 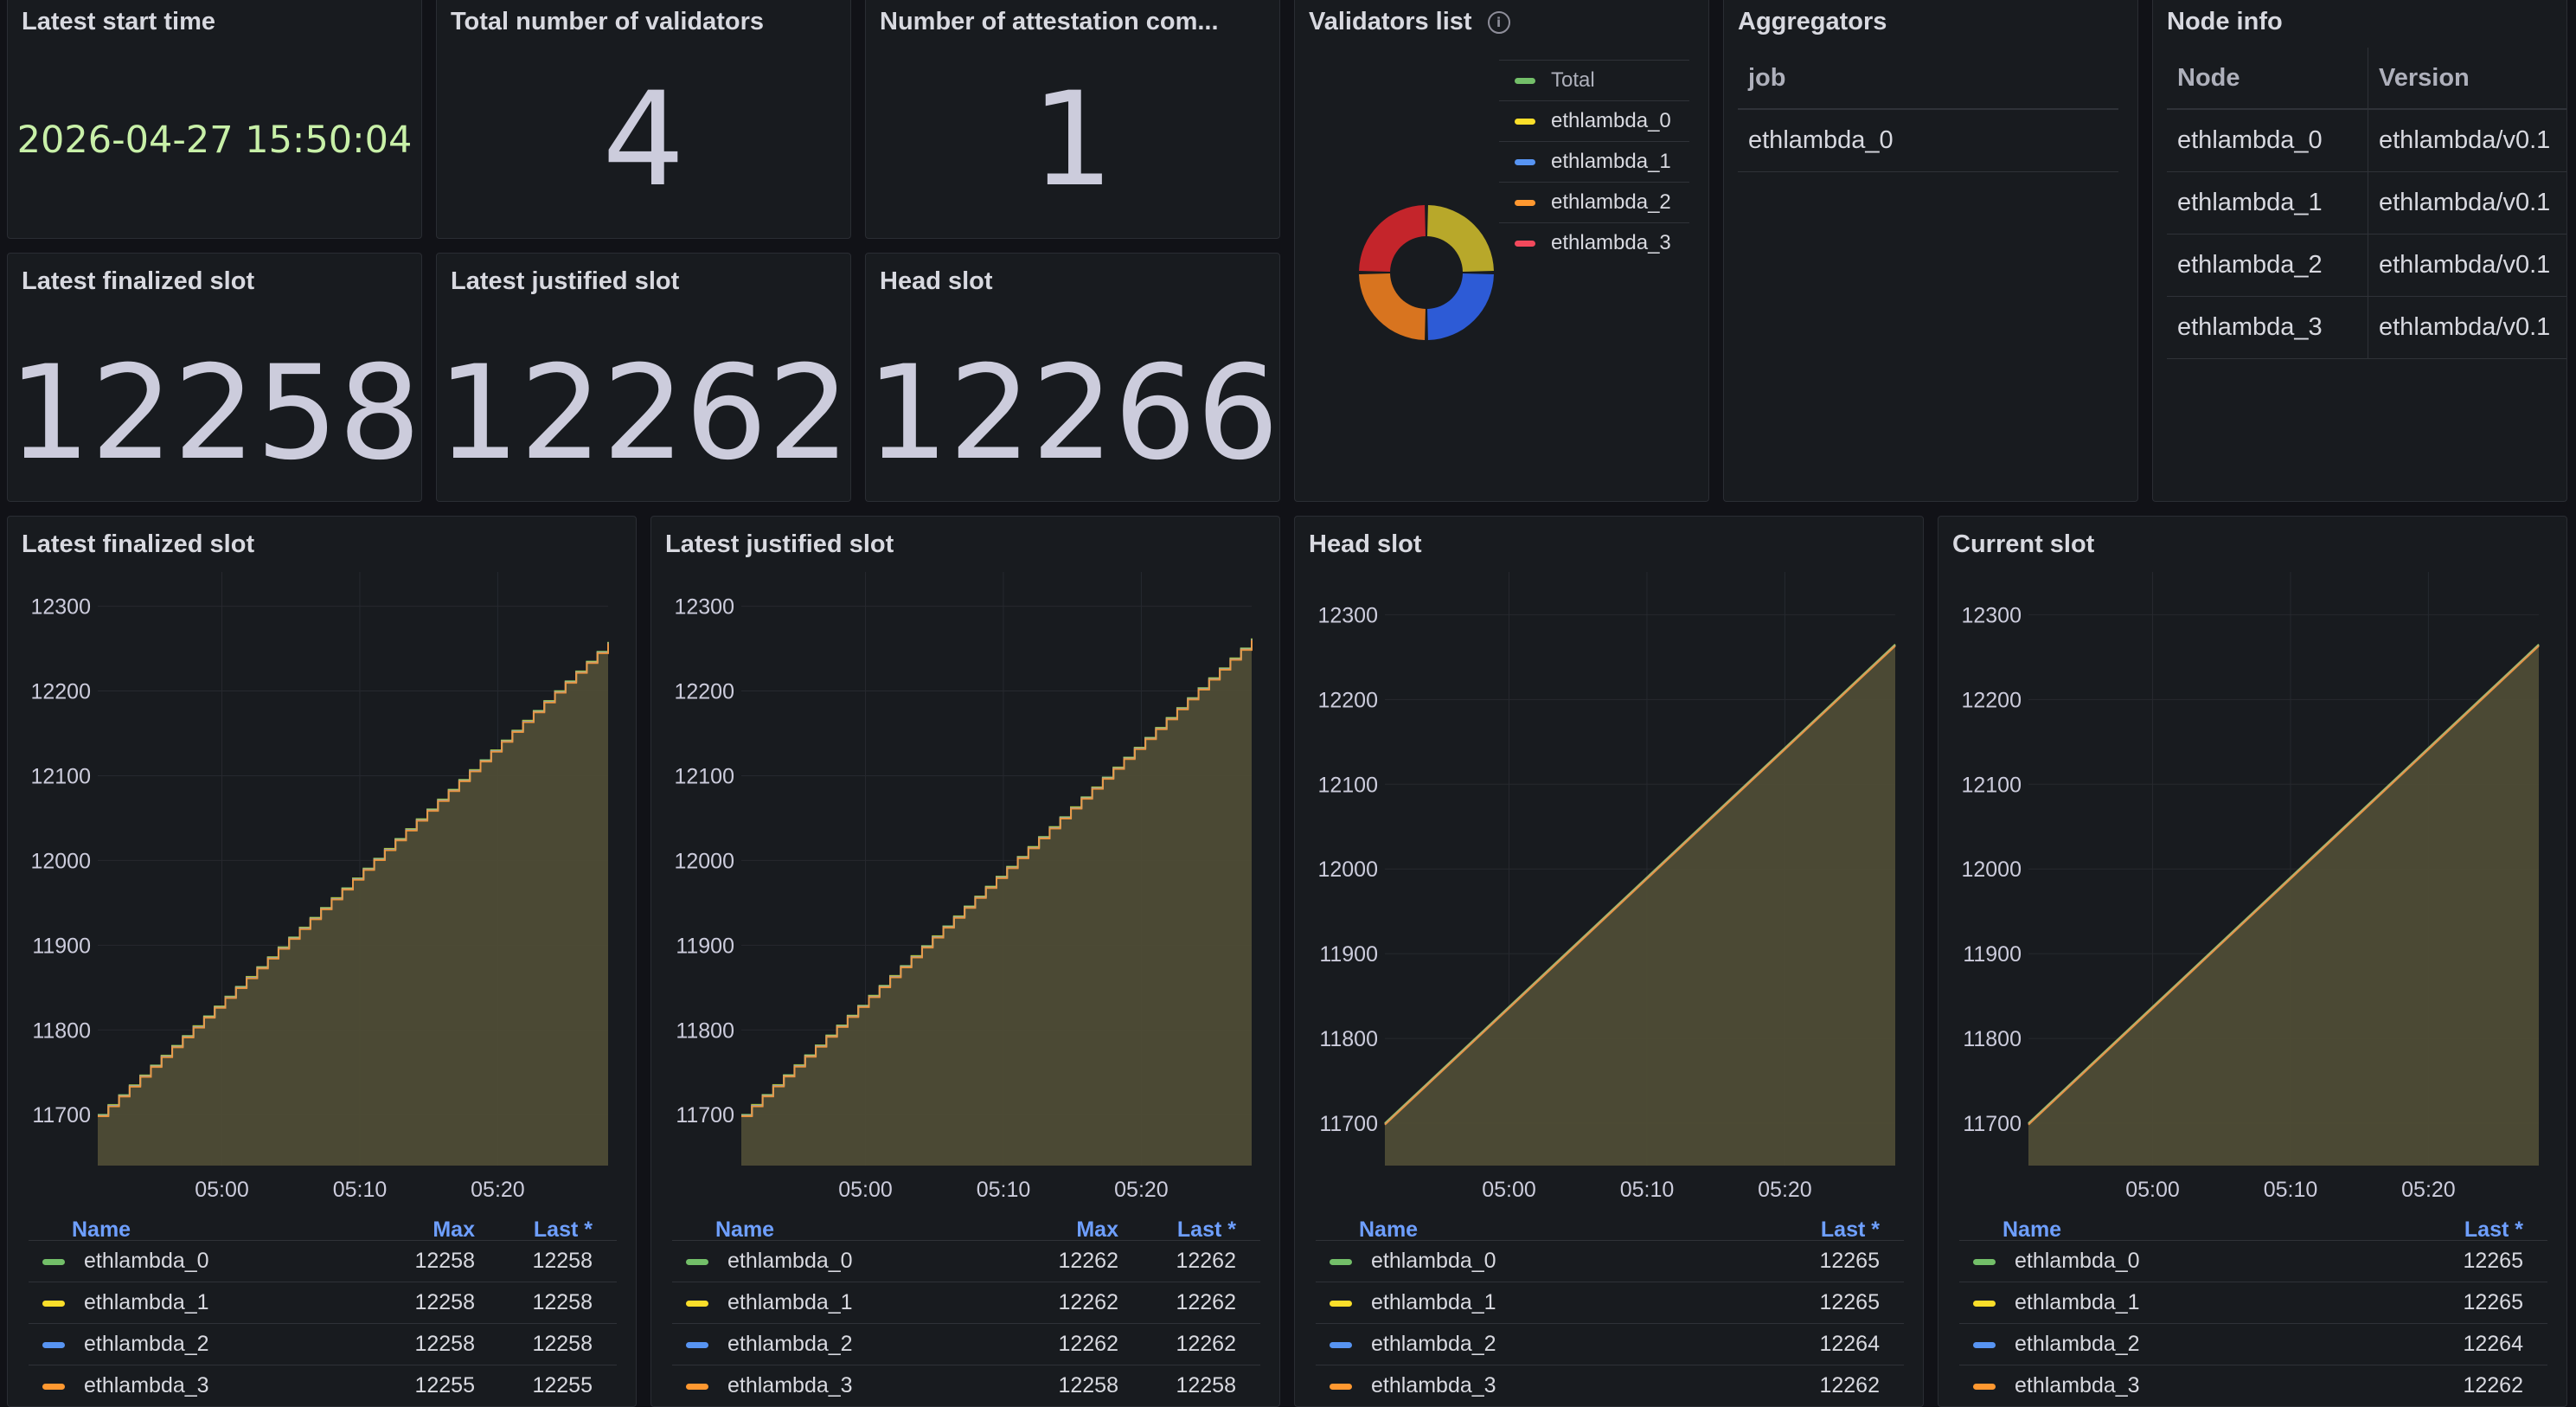 I want to click on legend-max-value: 12262, so click(x=1088, y=1261).